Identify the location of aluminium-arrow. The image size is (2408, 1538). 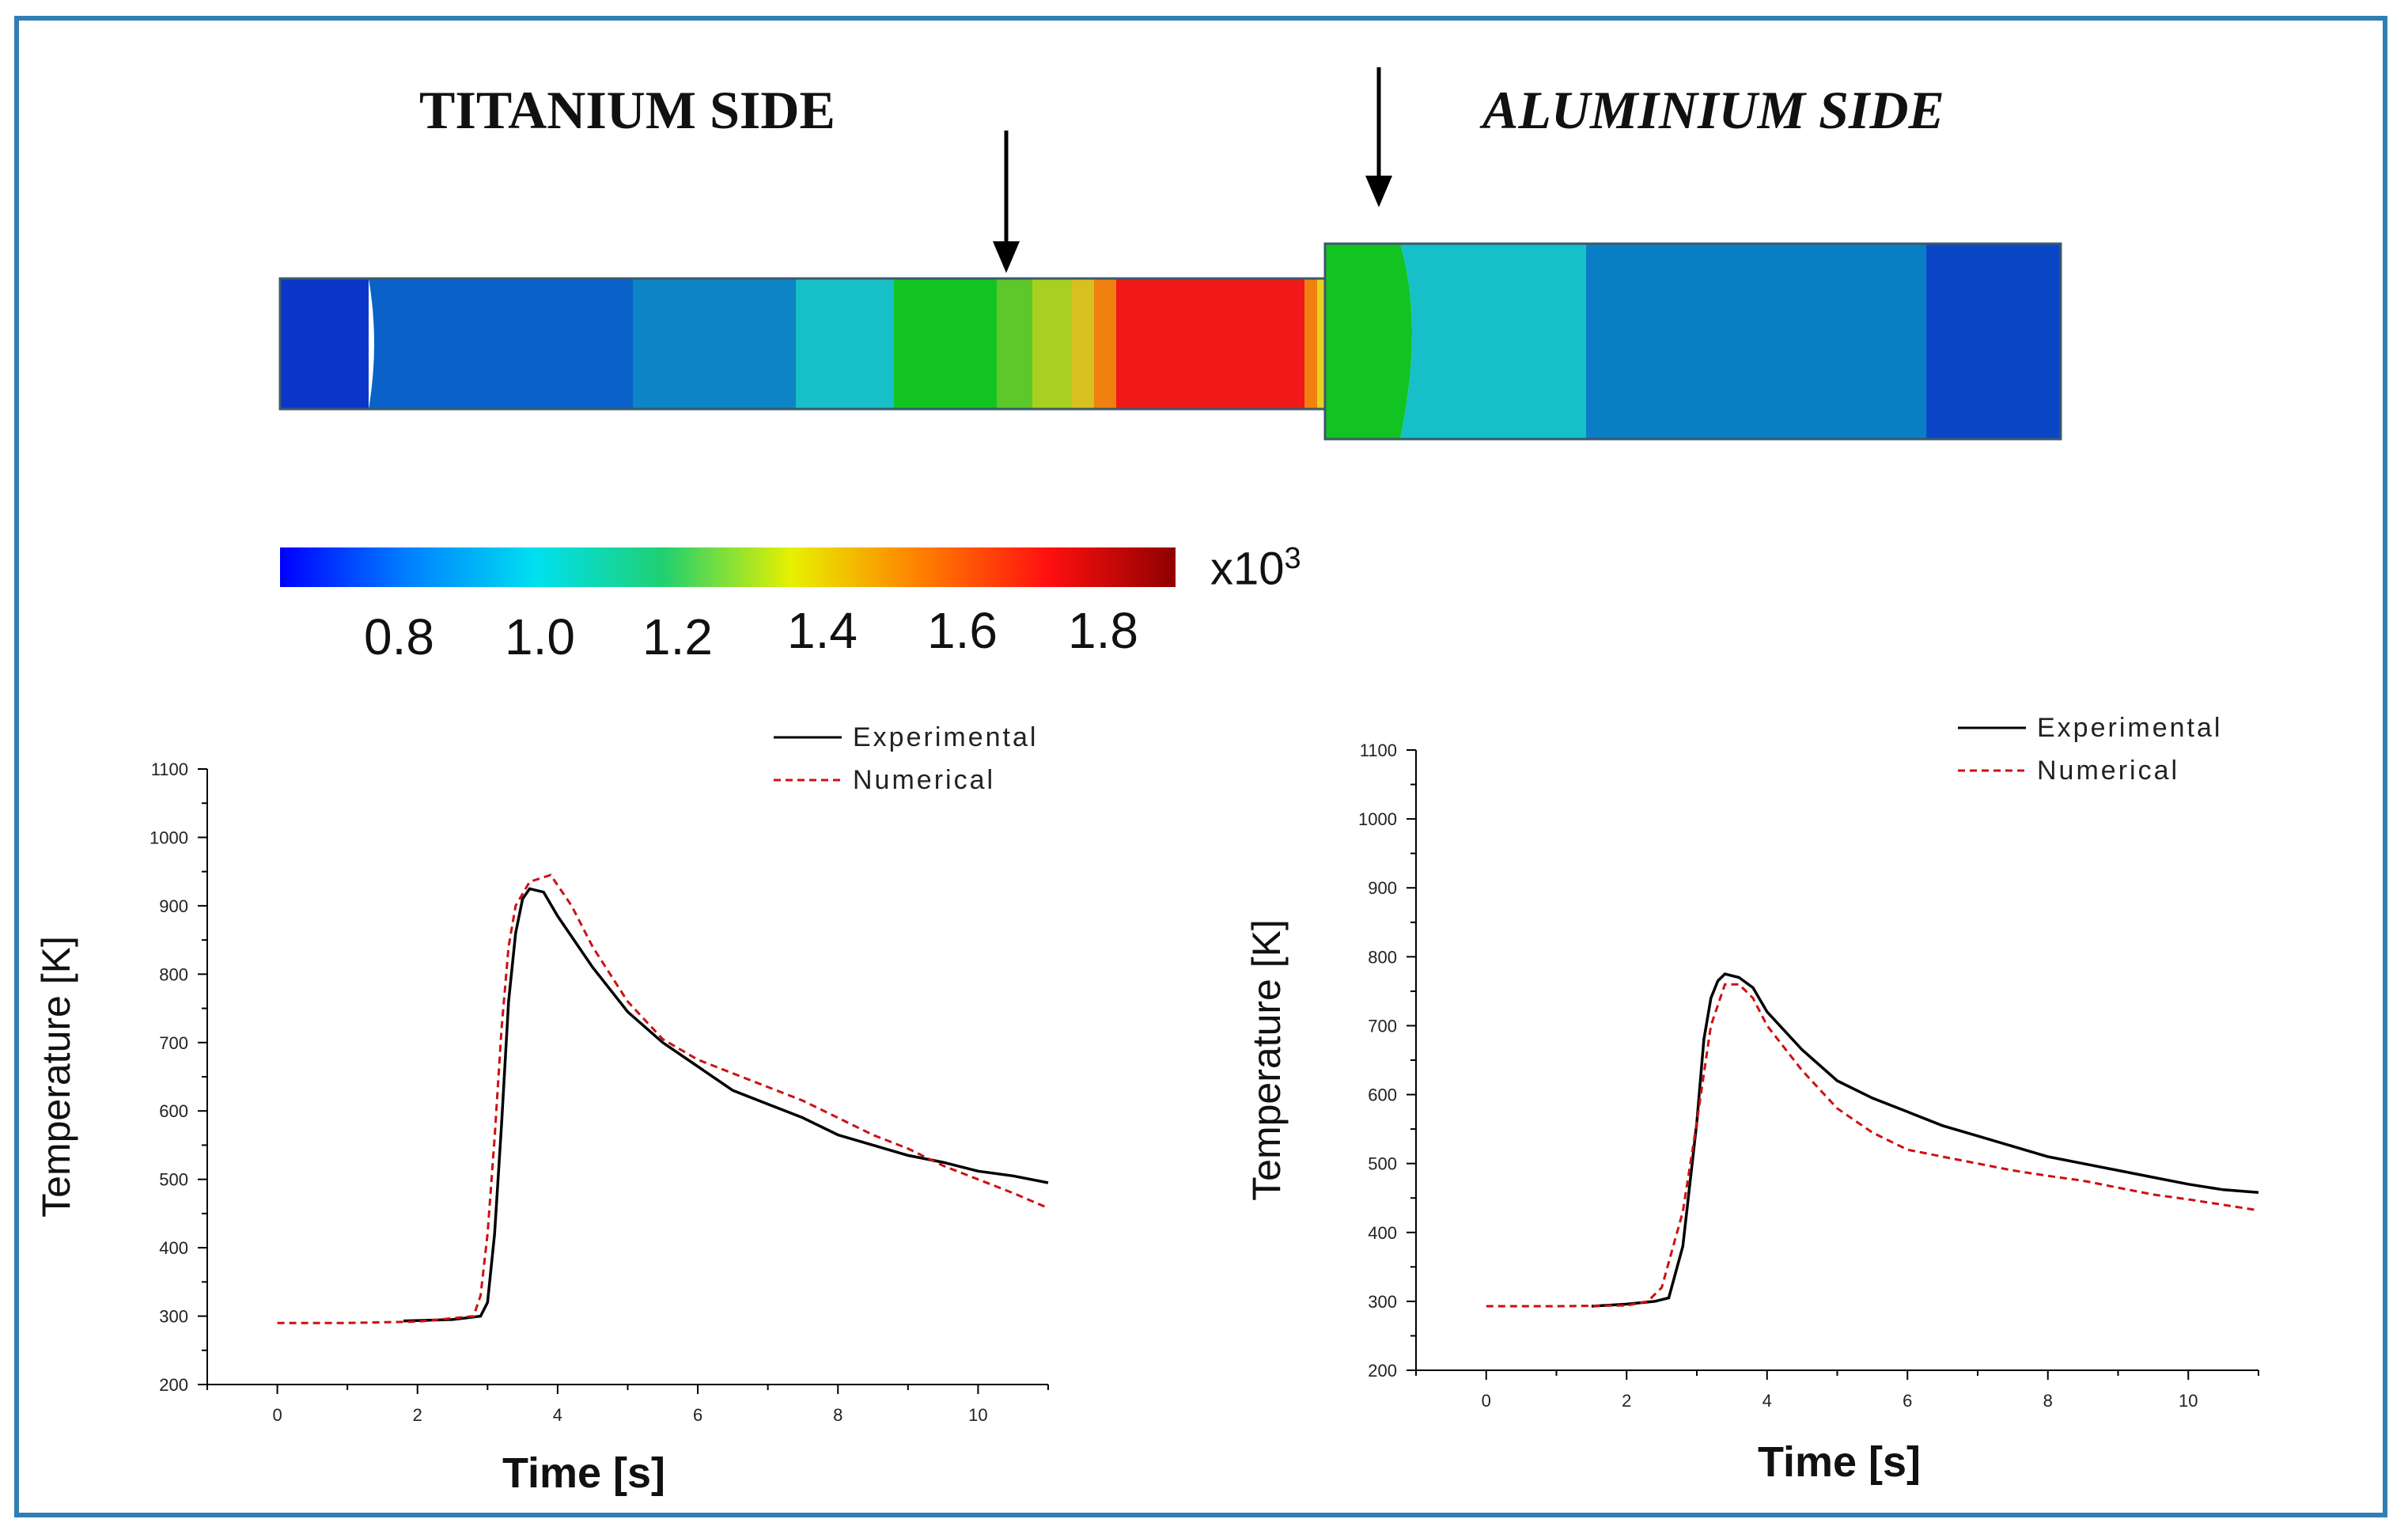
(1378, 137).